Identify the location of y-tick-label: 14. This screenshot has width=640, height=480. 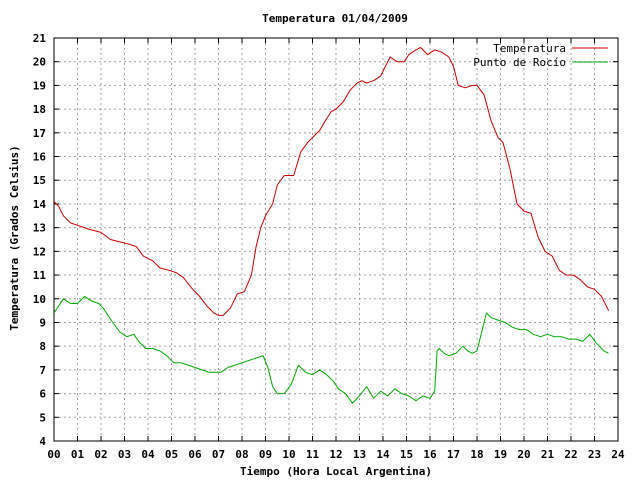
(40, 204).